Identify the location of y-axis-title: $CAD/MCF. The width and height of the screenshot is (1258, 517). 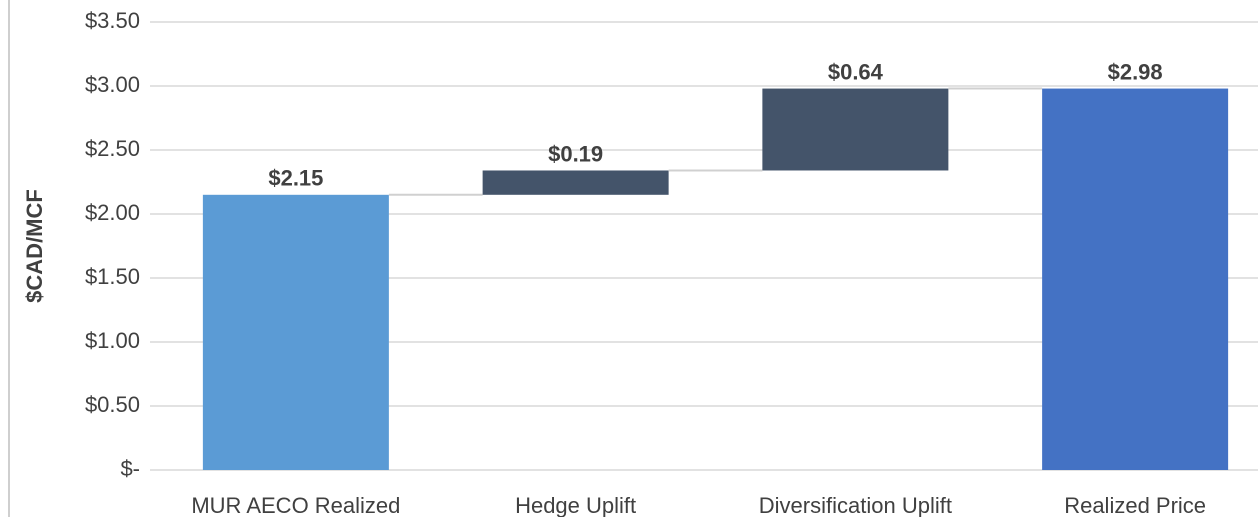
(34, 246).